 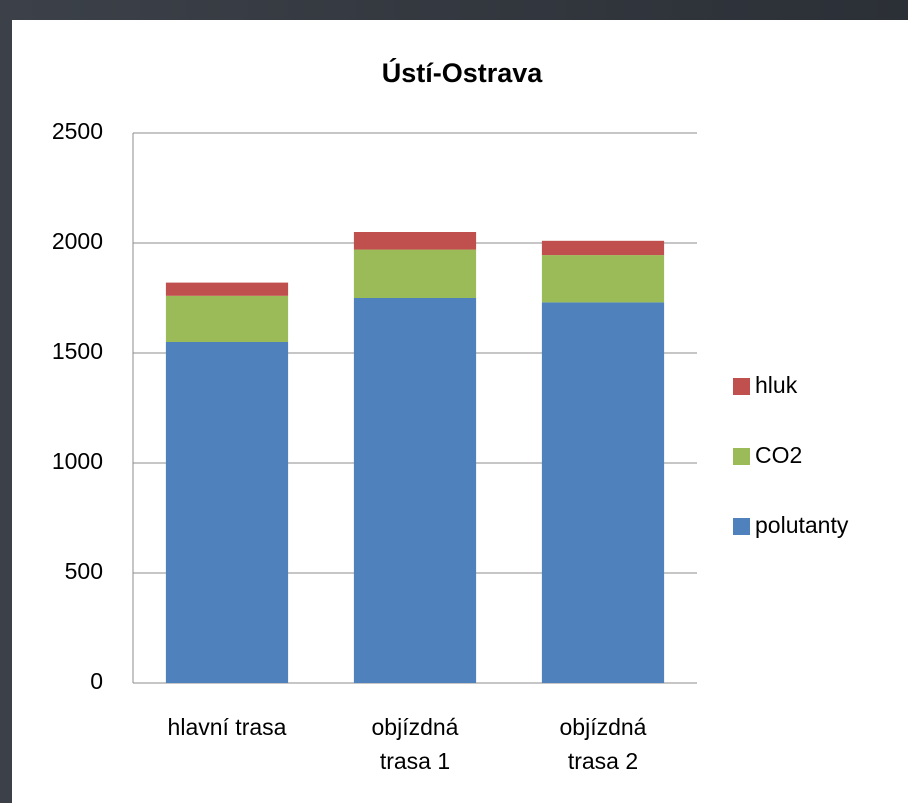 What do you see at coordinates (77, 461) in the screenshot?
I see `y-tick-label: 1000` at bounding box center [77, 461].